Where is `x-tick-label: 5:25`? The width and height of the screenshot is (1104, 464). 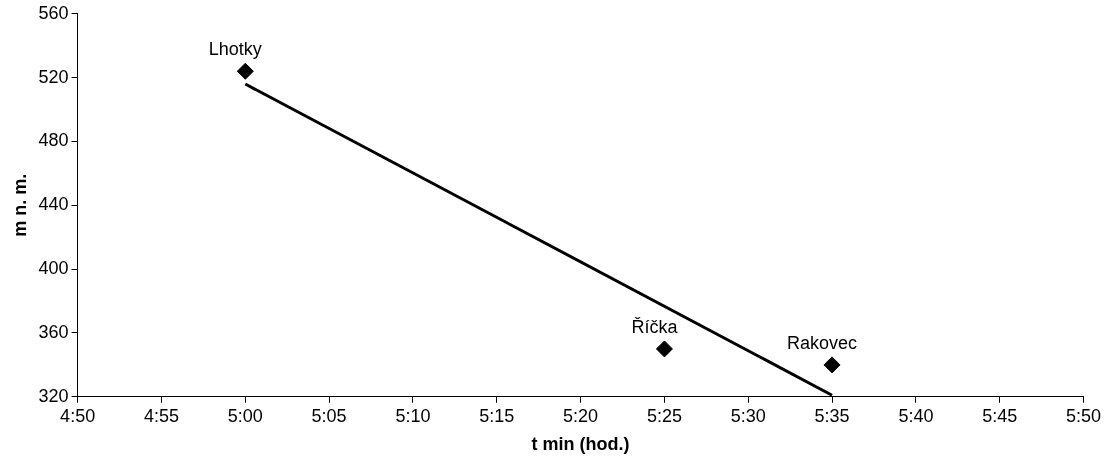 x-tick-label: 5:25 is located at coordinates (664, 415).